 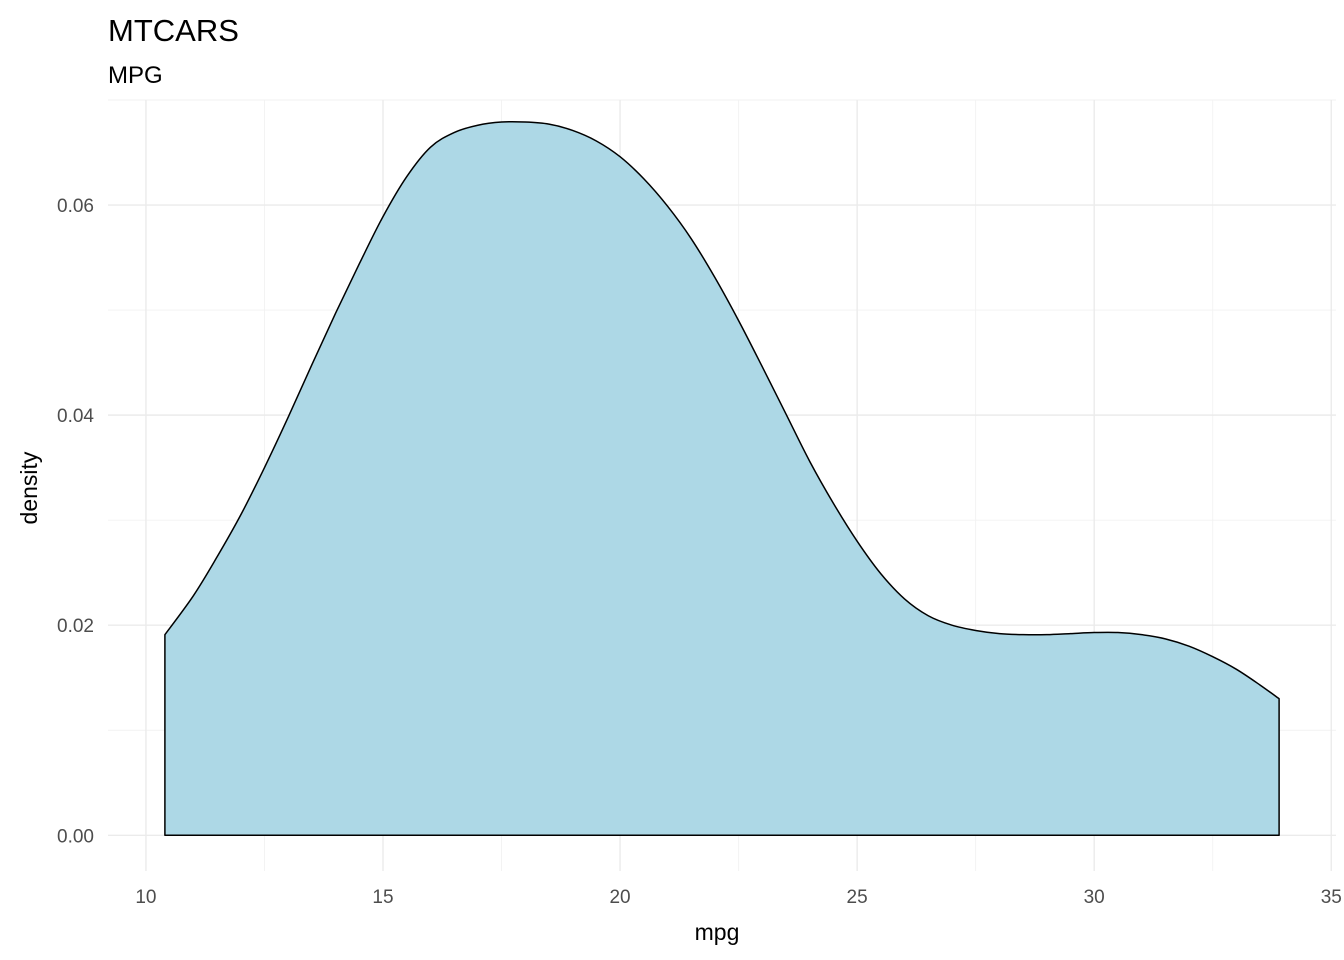 What do you see at coordinates (1331, 897) in the screenshot?
I see `x-tick-label: 35` at bounding box center [1331, 897].